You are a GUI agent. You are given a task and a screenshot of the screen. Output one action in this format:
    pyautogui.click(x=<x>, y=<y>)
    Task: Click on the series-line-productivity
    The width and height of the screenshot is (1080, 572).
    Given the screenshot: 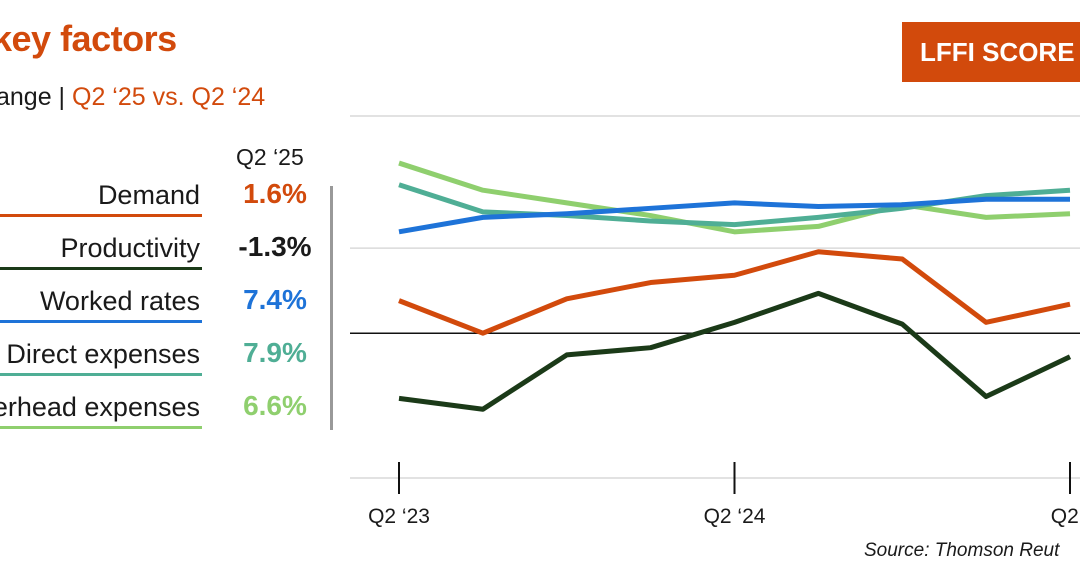 What is the action you would take?
    pyautogui.click(x=735, y=351)
    